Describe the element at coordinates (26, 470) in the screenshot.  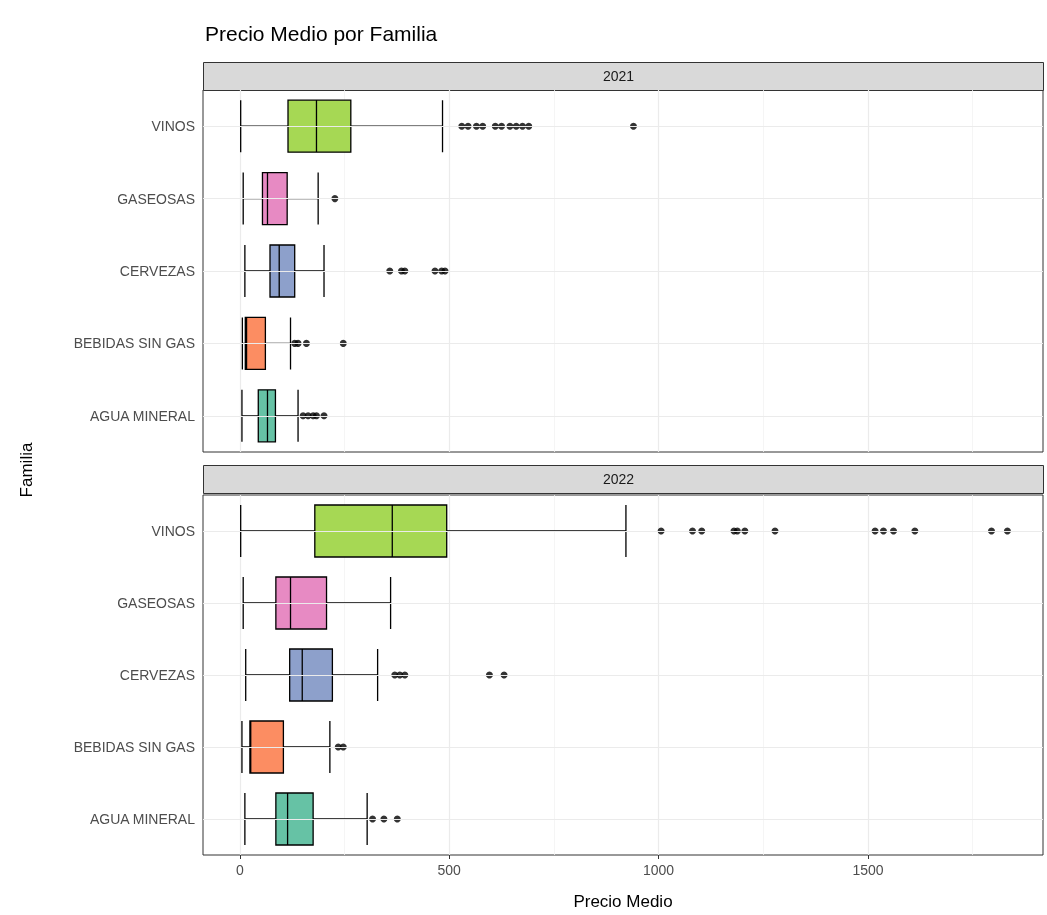
I see `y-axis-title: Familia` at that location.